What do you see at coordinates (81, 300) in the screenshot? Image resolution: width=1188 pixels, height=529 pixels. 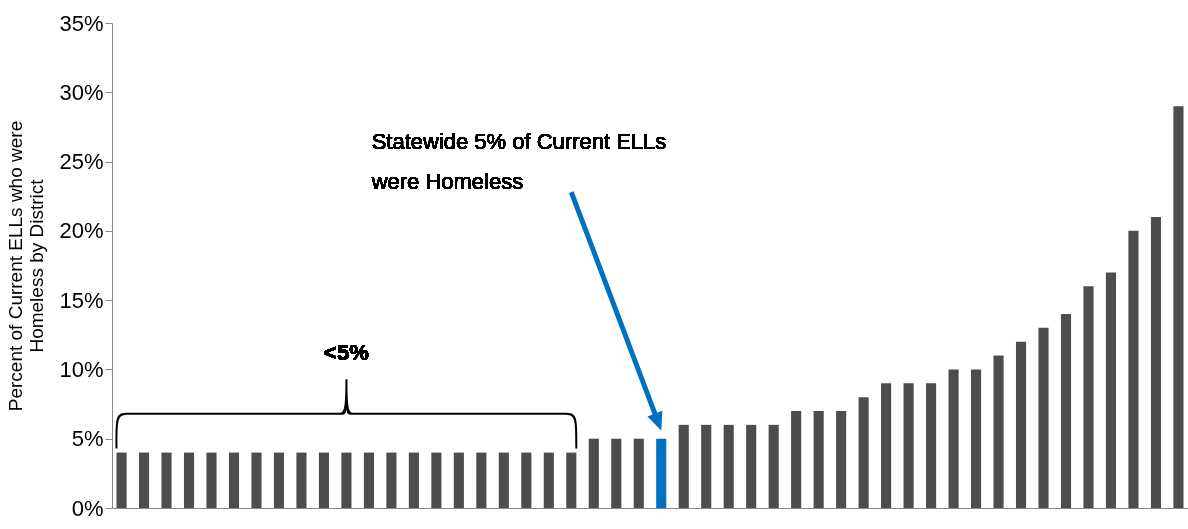 I see `y-tick-label: 15%` at bounding box center [81, 300].